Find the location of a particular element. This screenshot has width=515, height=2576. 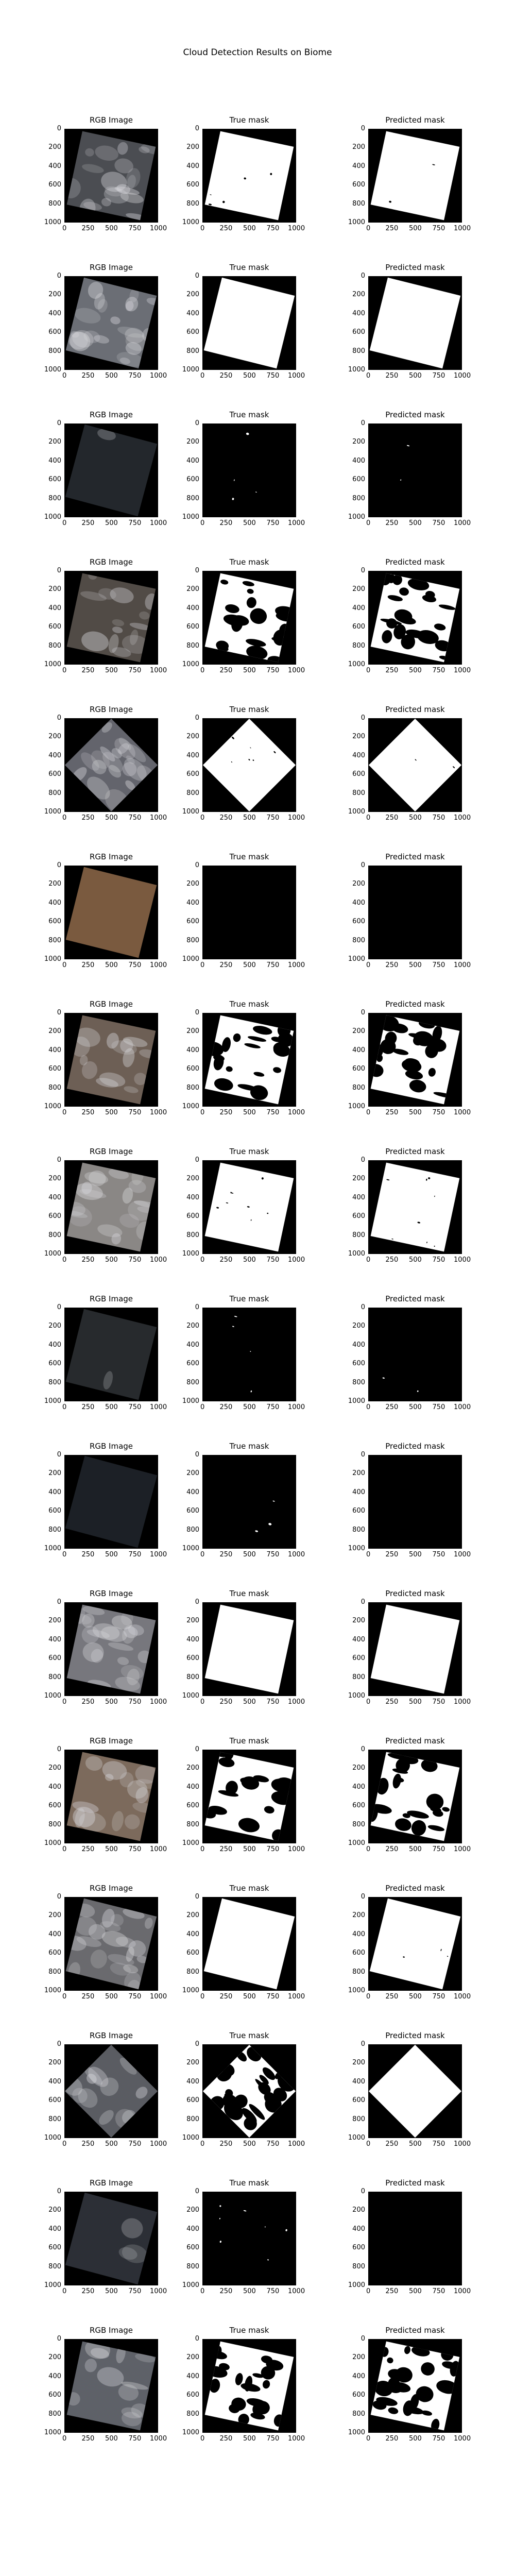

panel-title: Predicted mask is located at coordinates (415, 1151).